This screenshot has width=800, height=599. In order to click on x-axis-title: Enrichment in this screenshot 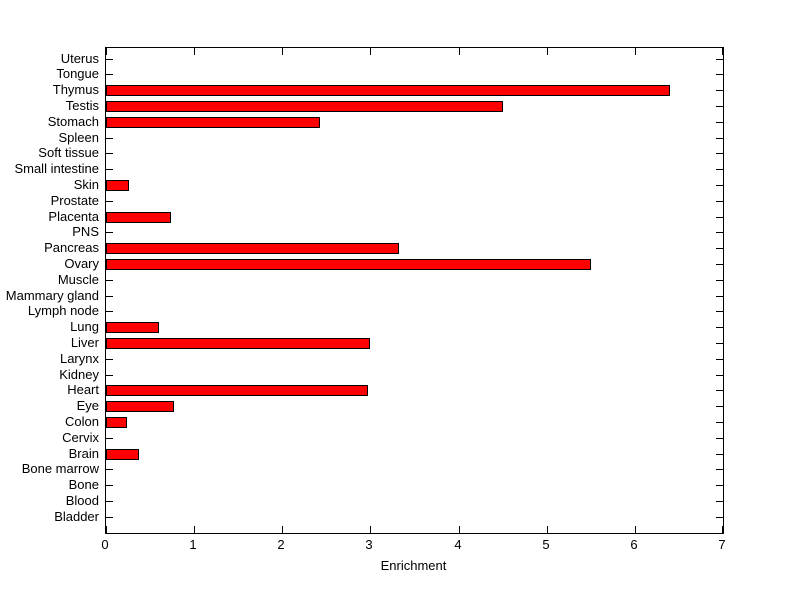, I will do `click(413, 565)`.